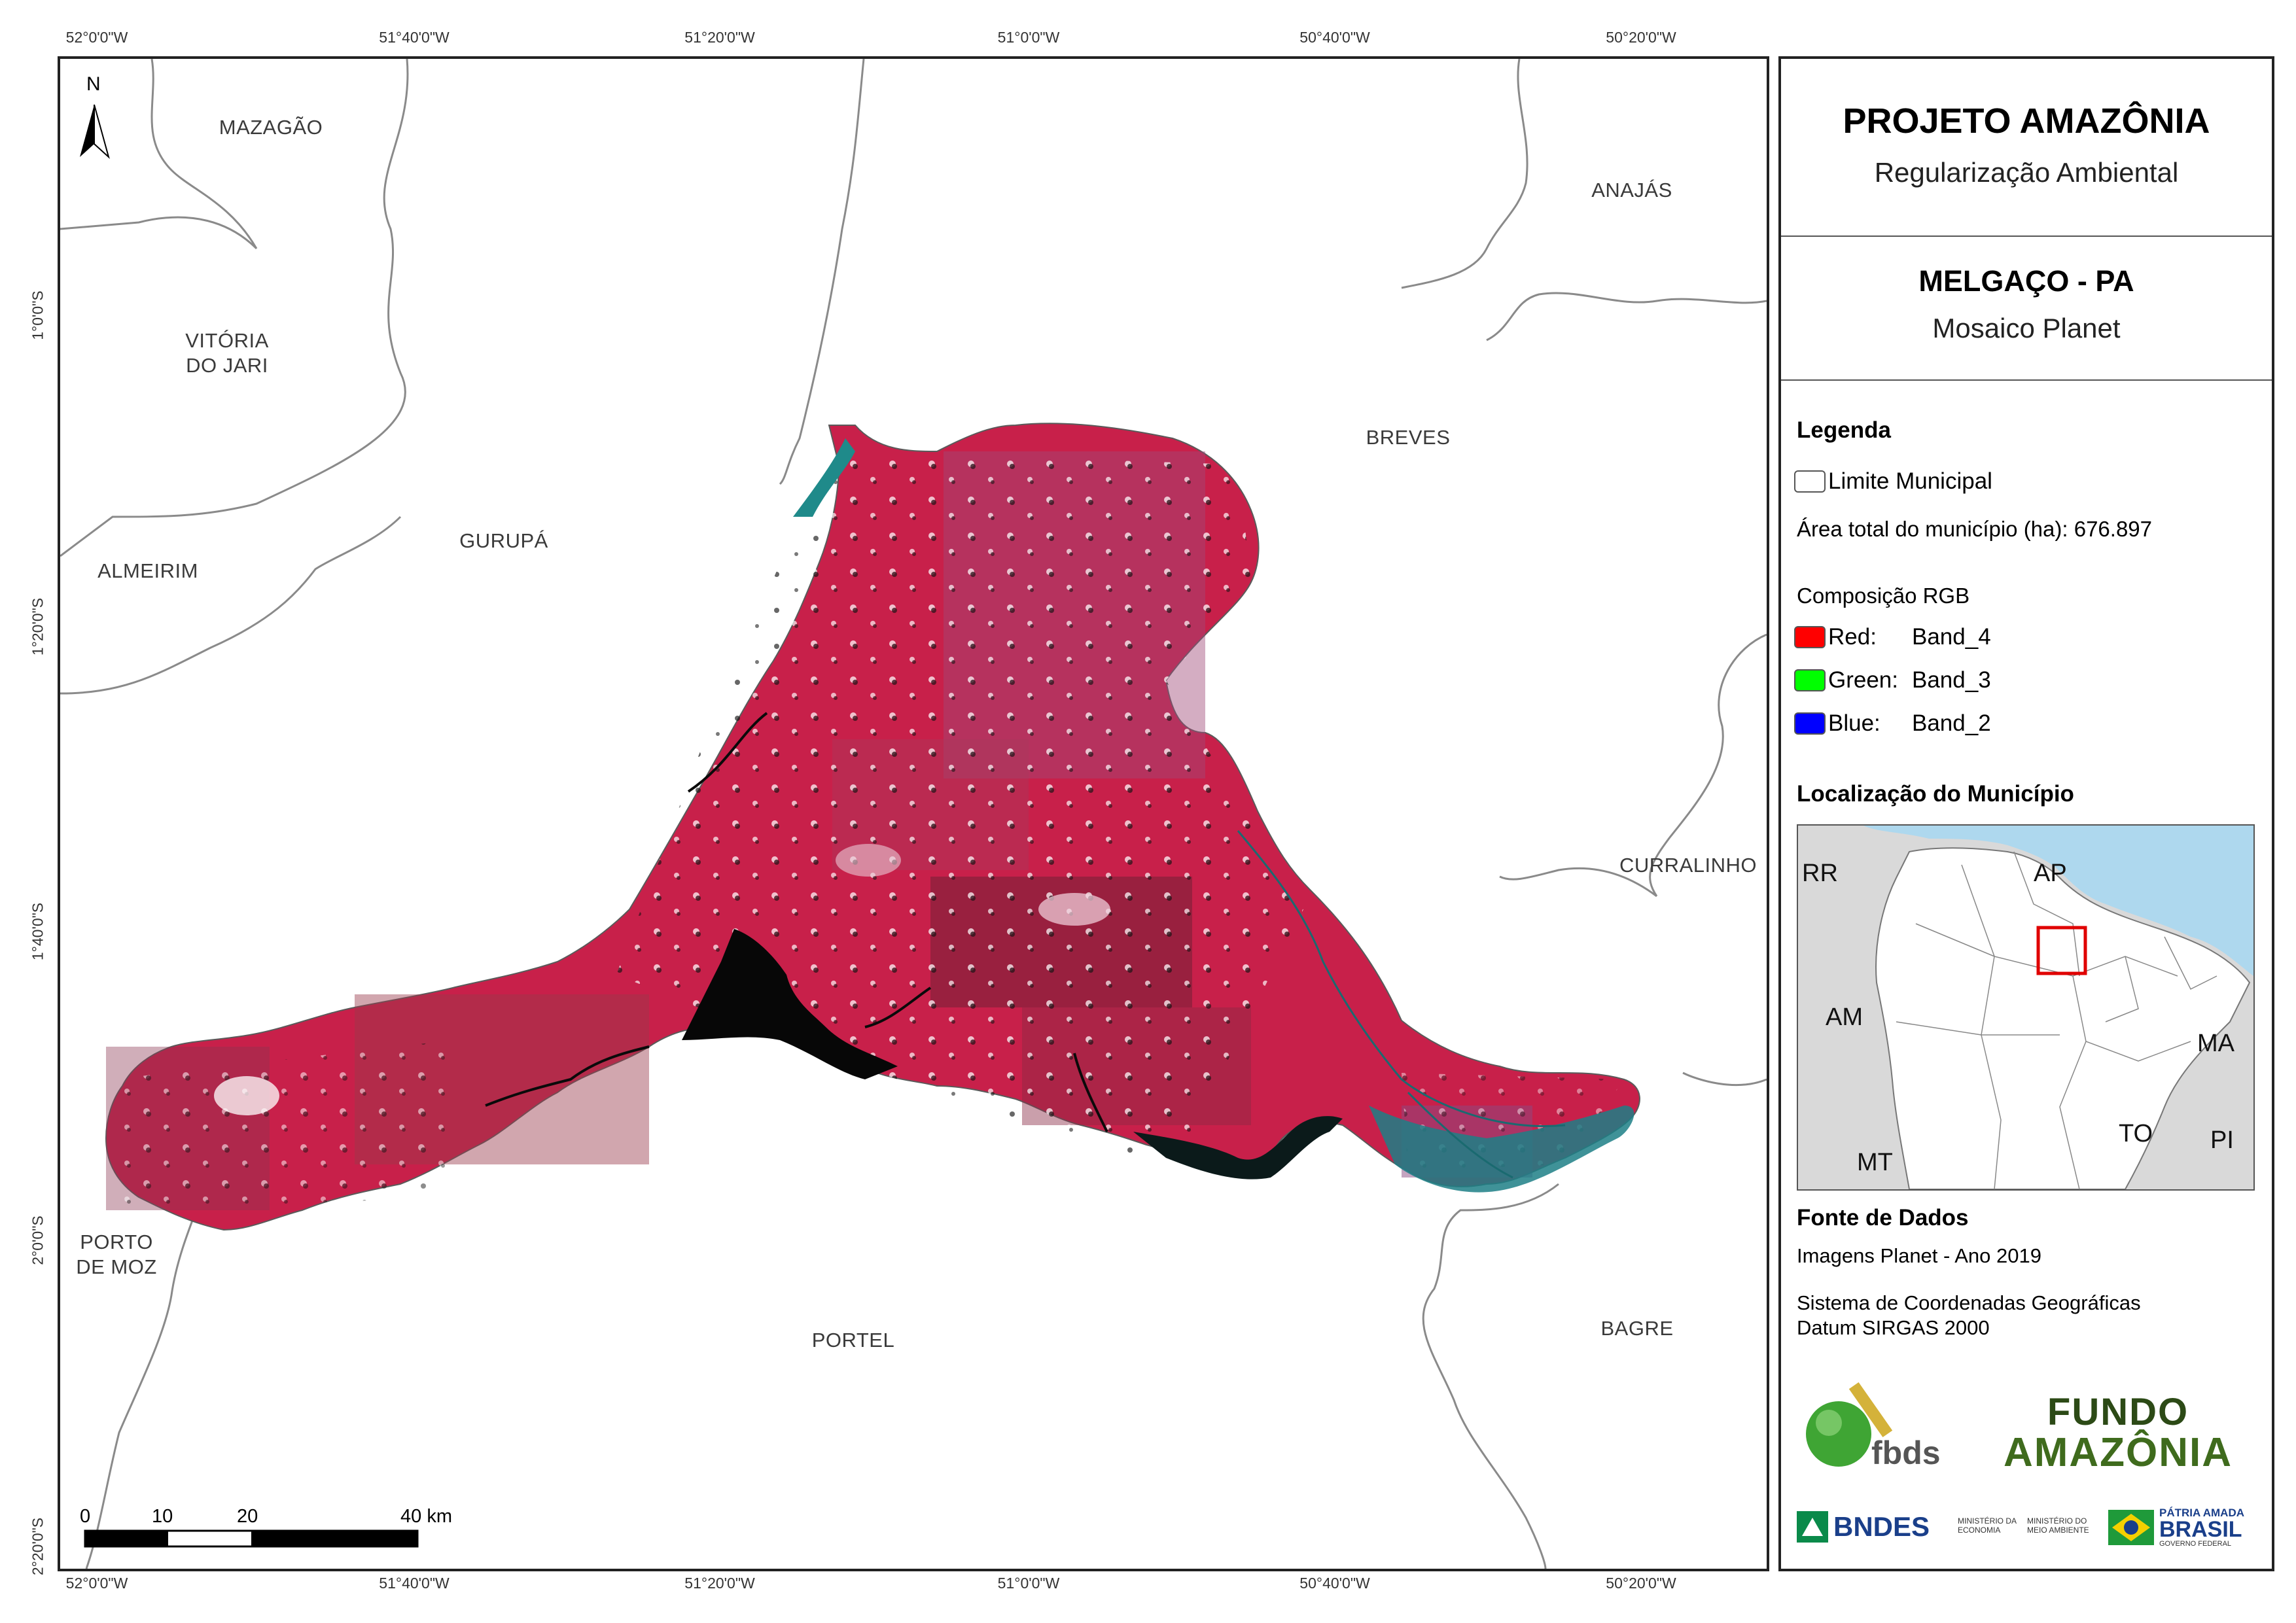 This screenshot has height=1623, width=2296. Describe the element at coordinates (1884, 596) in the screenshot. I see `rgb-heading: Composição RGB` at that location.